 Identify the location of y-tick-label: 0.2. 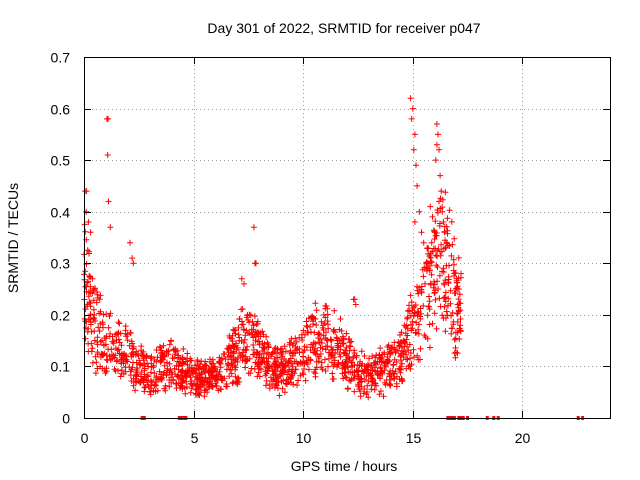
(61, 316).